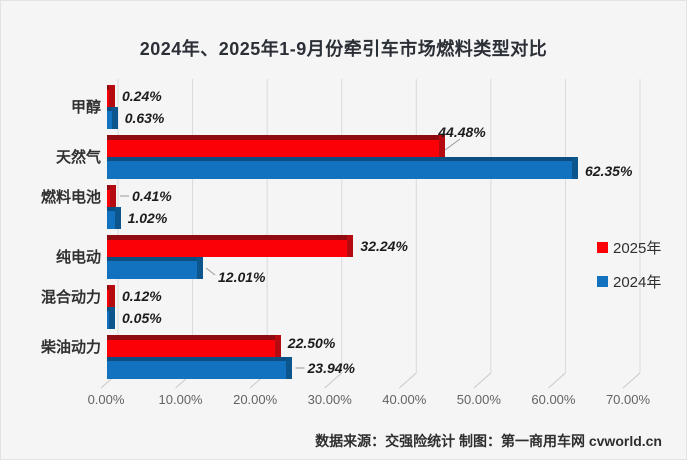 The height and width of the screenshot is (460, 687). I want to click on value-label: 12.01%, so click(242, 277).